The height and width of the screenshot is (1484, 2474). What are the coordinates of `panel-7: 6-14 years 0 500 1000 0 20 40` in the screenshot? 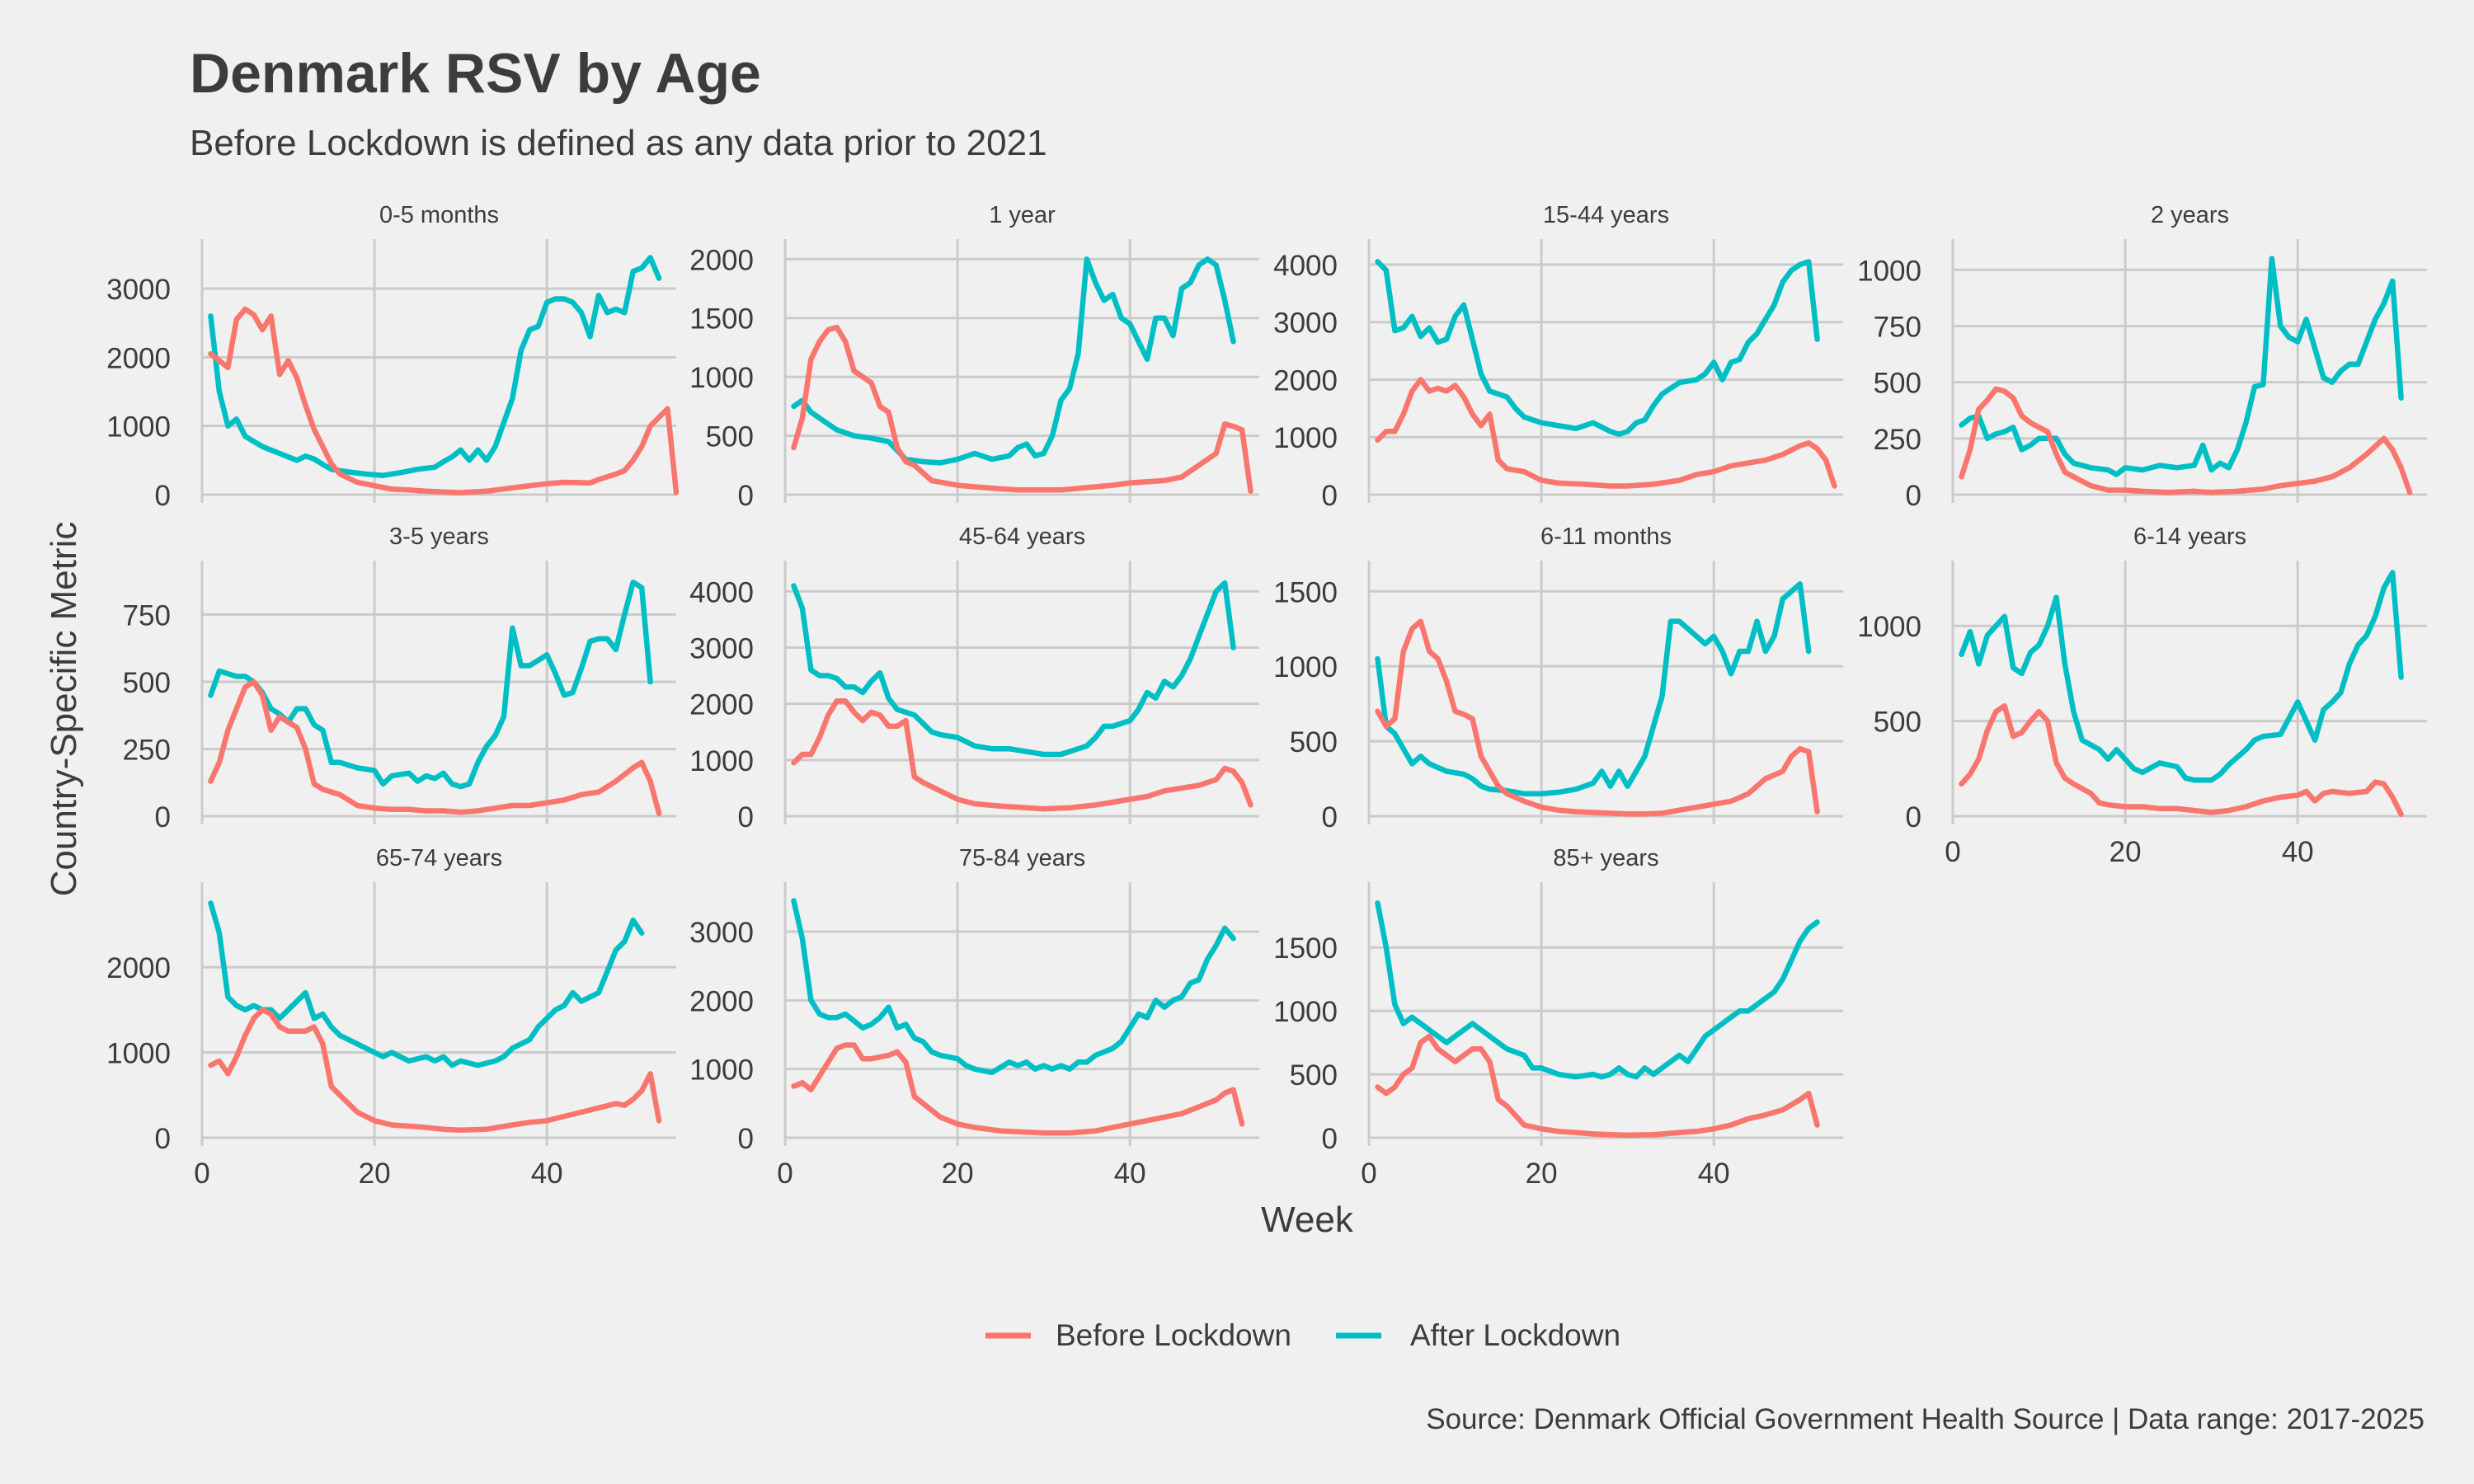 It's located at (2142, 696).